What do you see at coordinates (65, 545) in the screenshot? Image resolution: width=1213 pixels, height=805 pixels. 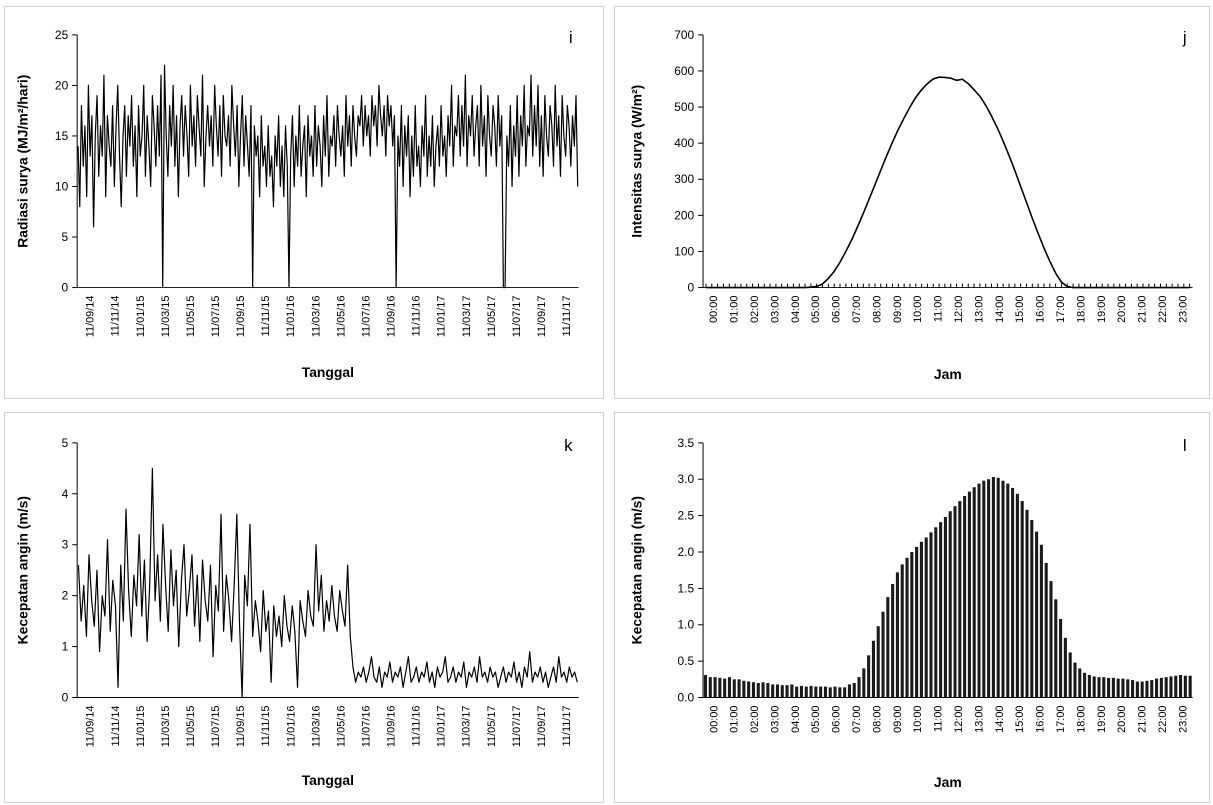 I see `y-tick-label: 3` at bounding box center [65, 545].